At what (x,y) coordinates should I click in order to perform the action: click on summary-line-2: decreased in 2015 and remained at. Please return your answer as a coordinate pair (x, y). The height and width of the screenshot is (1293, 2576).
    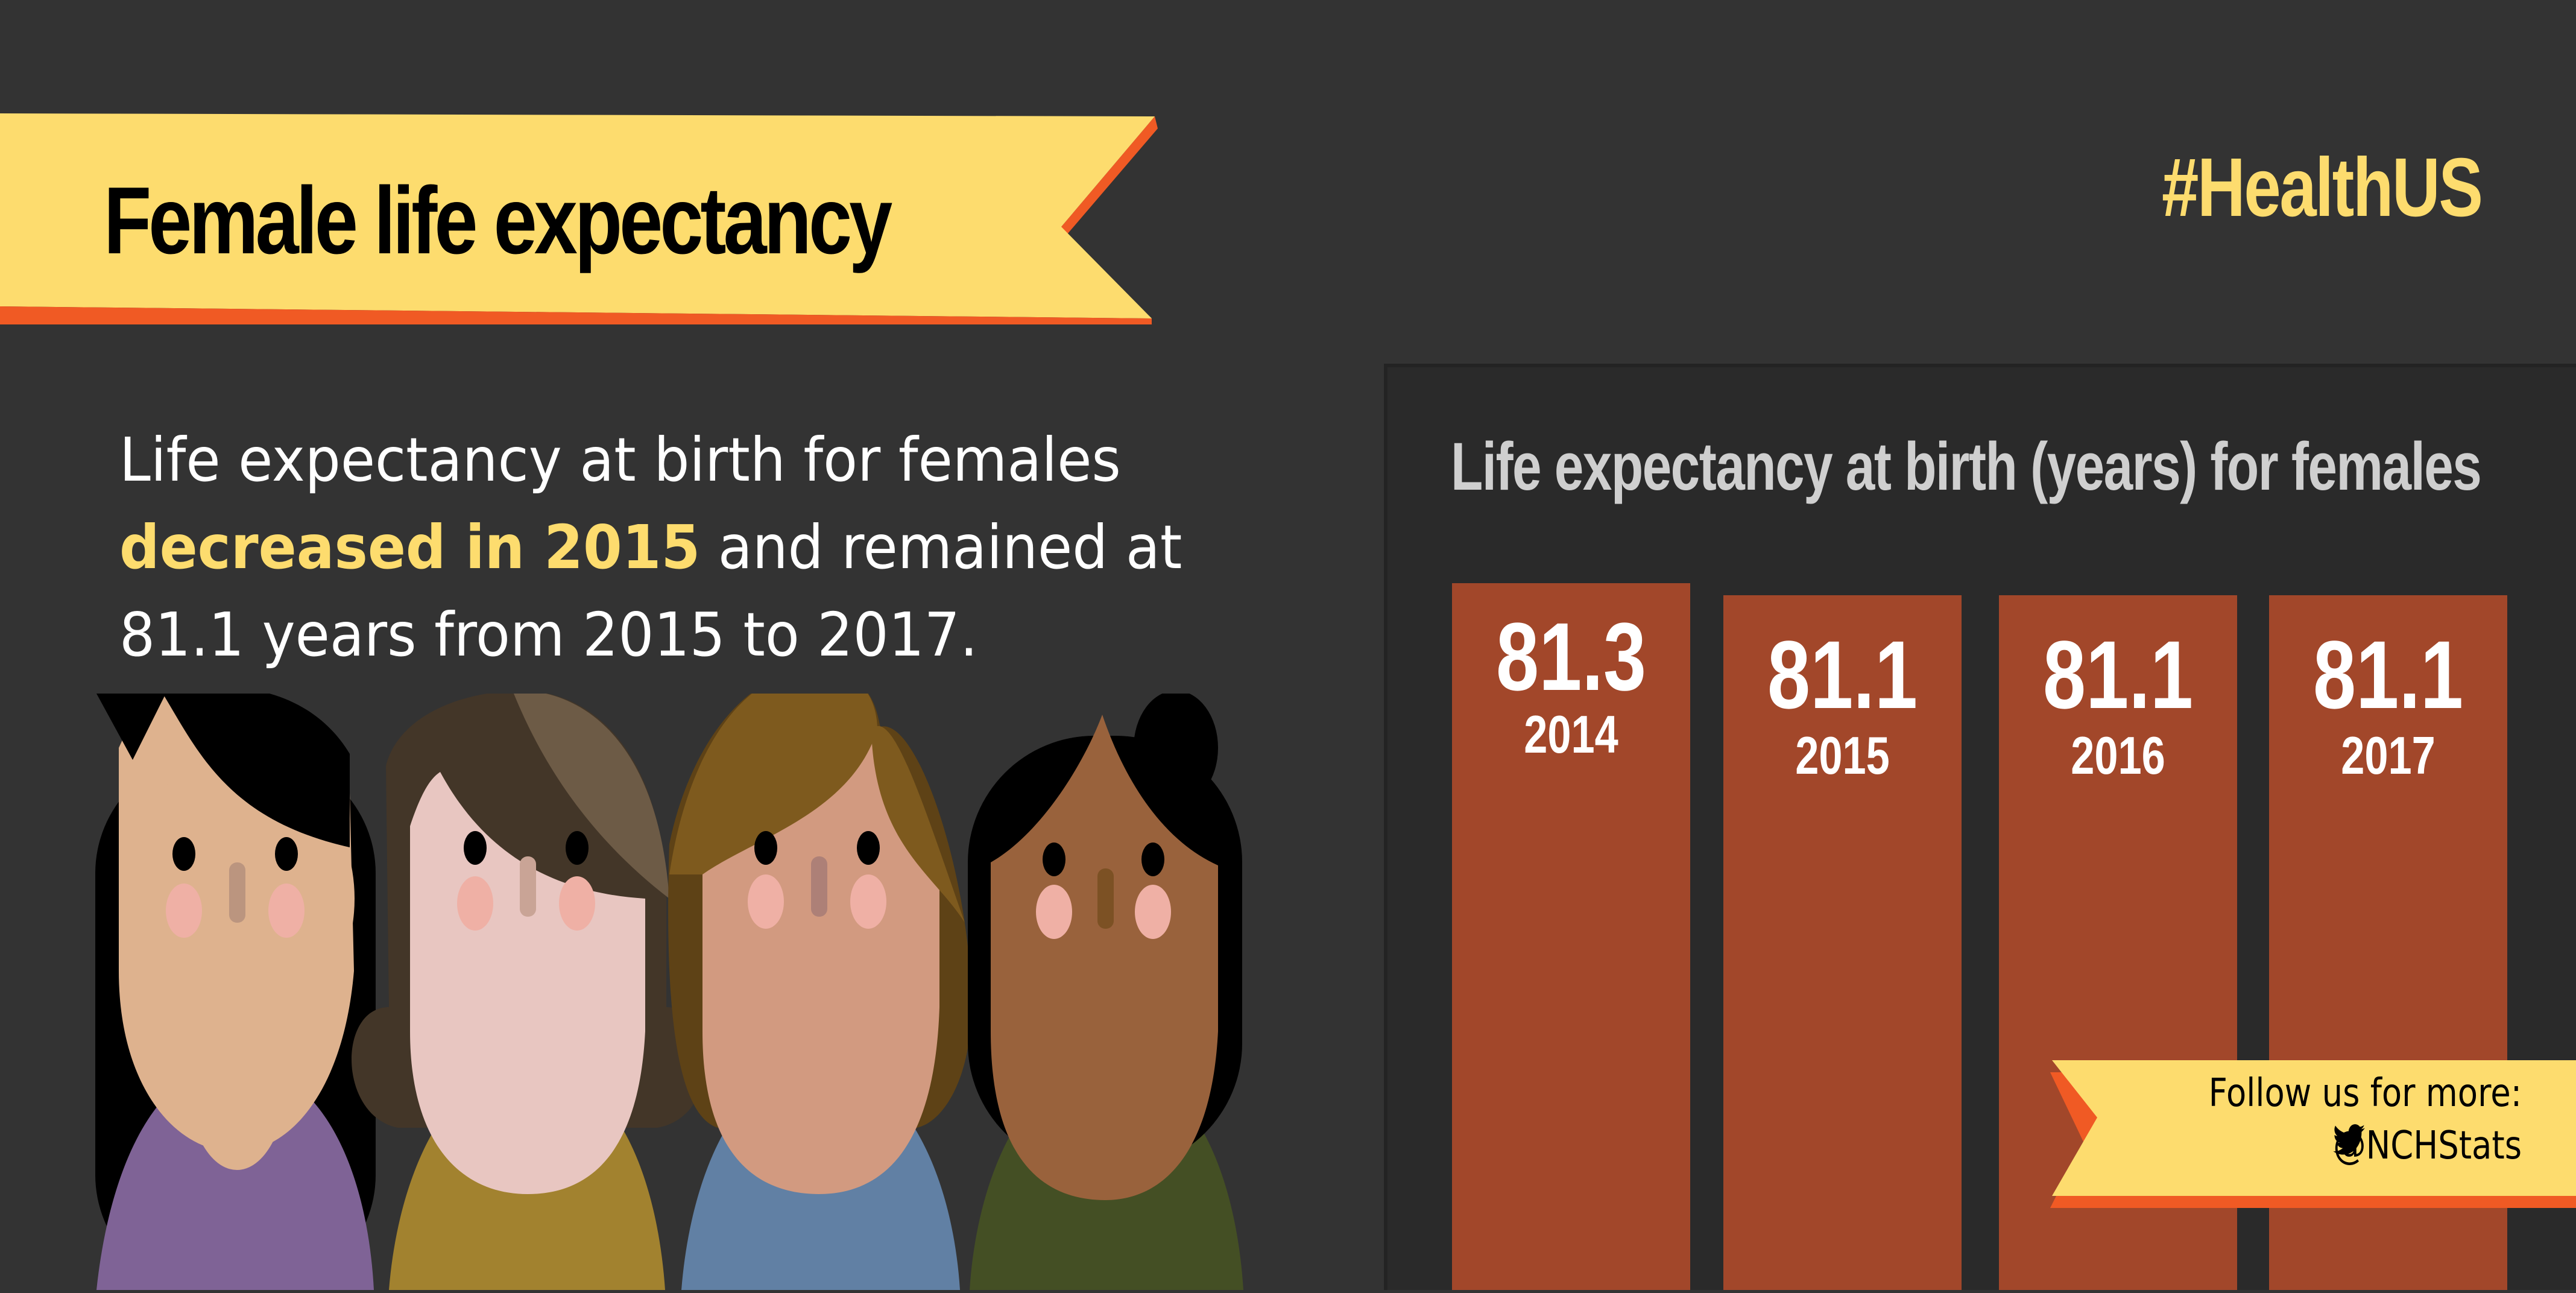
    Looking at the image, I should click on (652, 548).